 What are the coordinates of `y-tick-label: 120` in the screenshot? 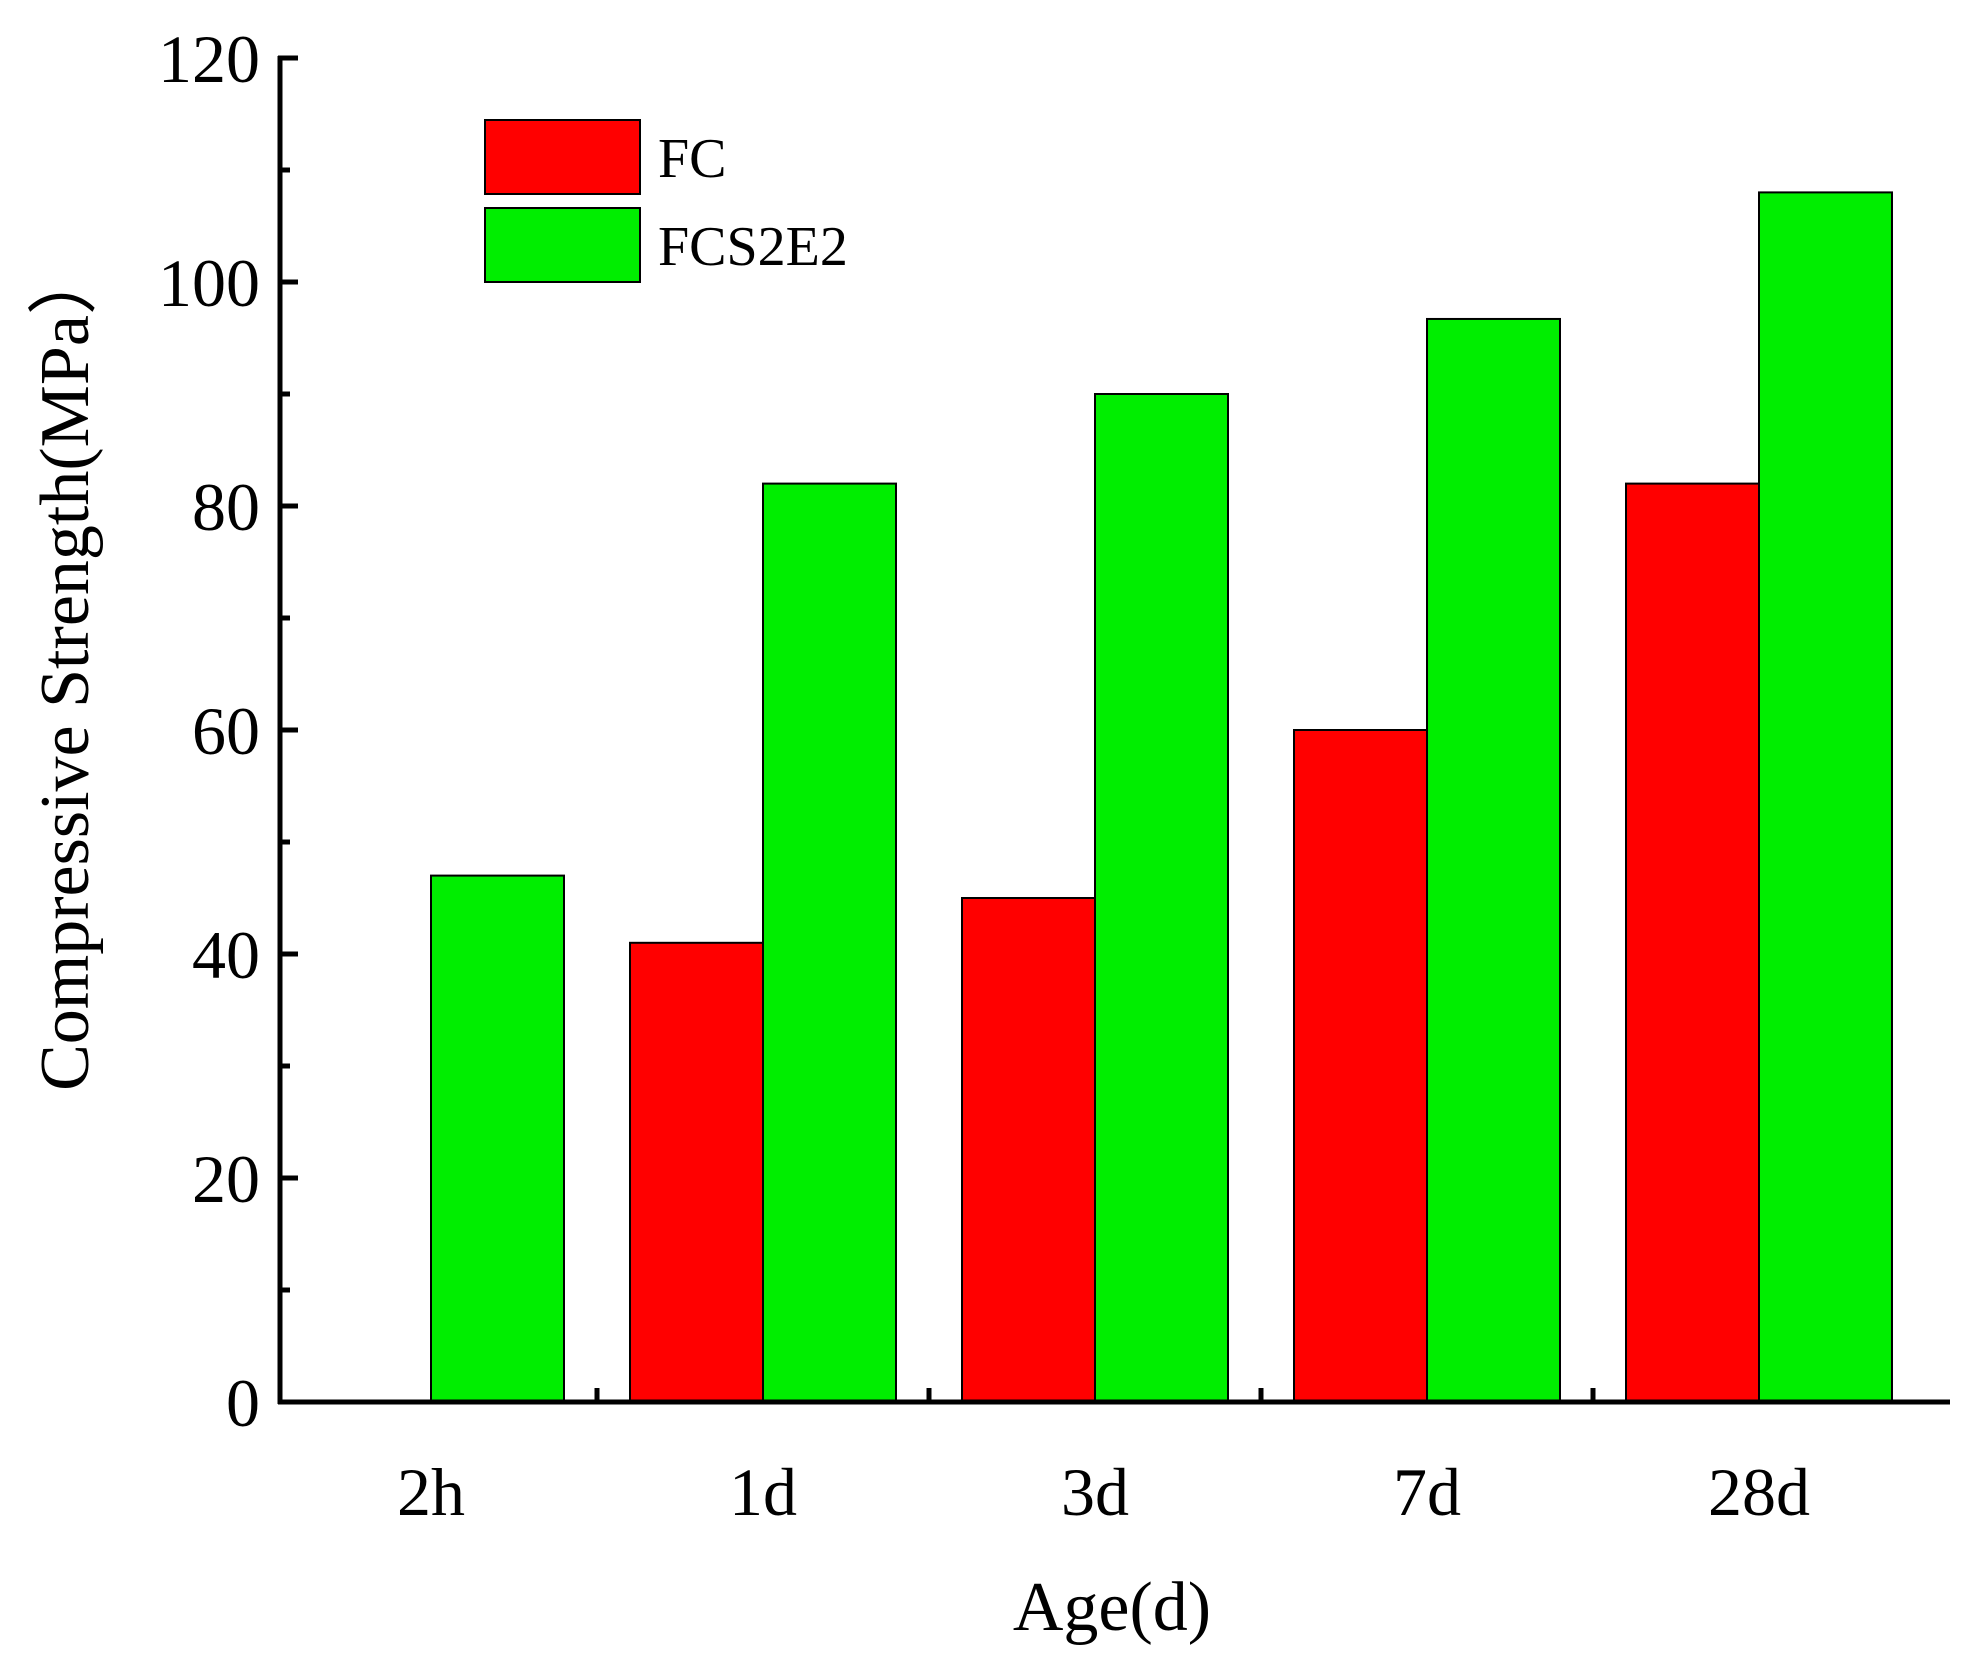 It's located at (209, 59).